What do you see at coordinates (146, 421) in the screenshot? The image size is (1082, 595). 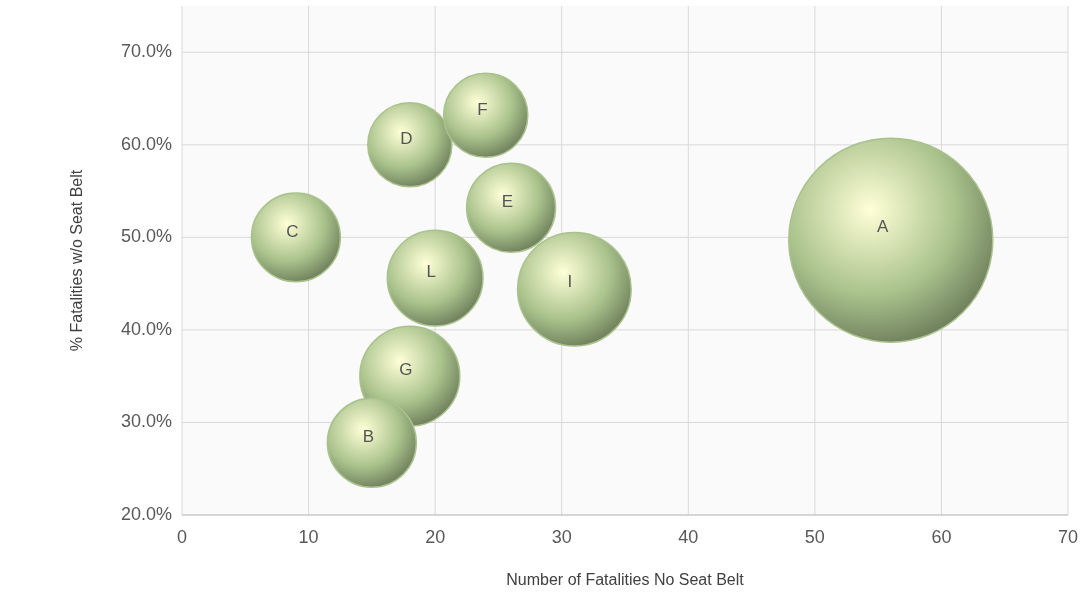 I see `y-tick-label: 30.0%` at bounding box center [146, 421].